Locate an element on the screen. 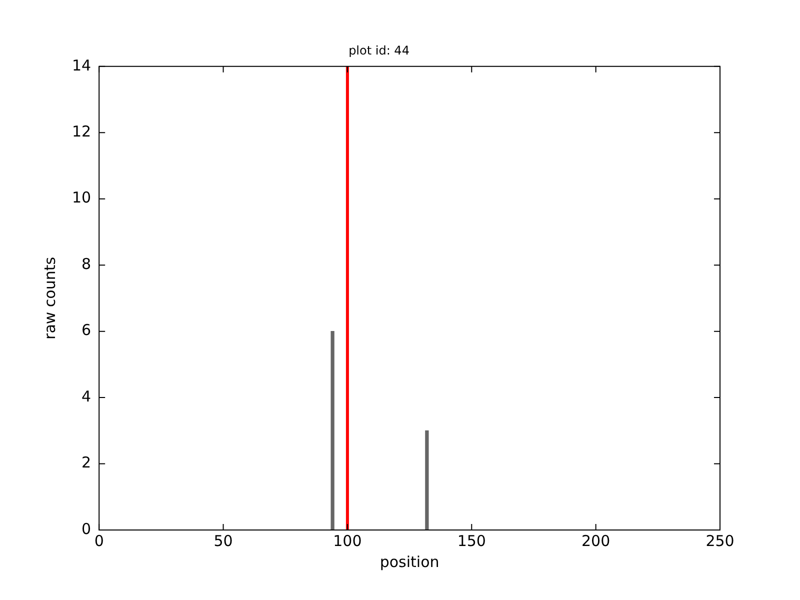 This screenshot has height=600, width=800. y-tick-label: 0 is located at coordinates (87, 529).